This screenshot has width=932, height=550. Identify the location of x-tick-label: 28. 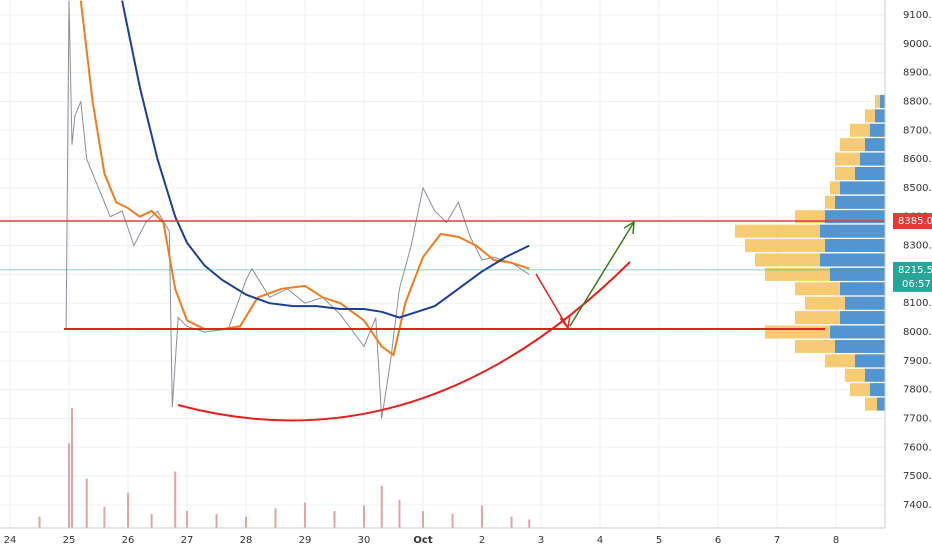
(246, 540).